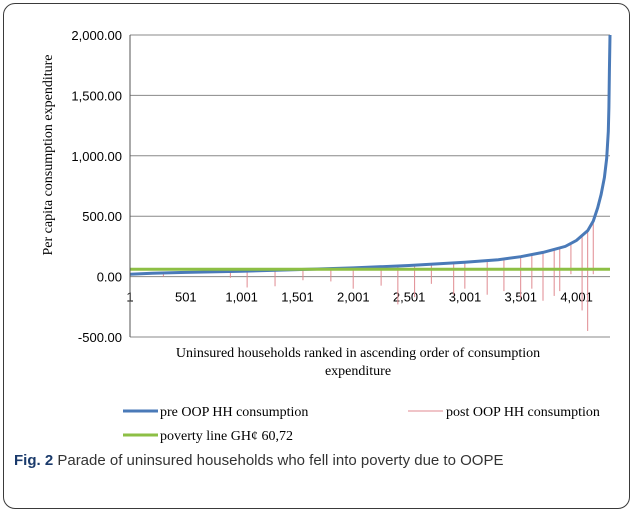 Image resolution: width=635 pixels, height=514 pixels. I want to click on legend-label-post: post OOP HH consumption, so click(523, 412).